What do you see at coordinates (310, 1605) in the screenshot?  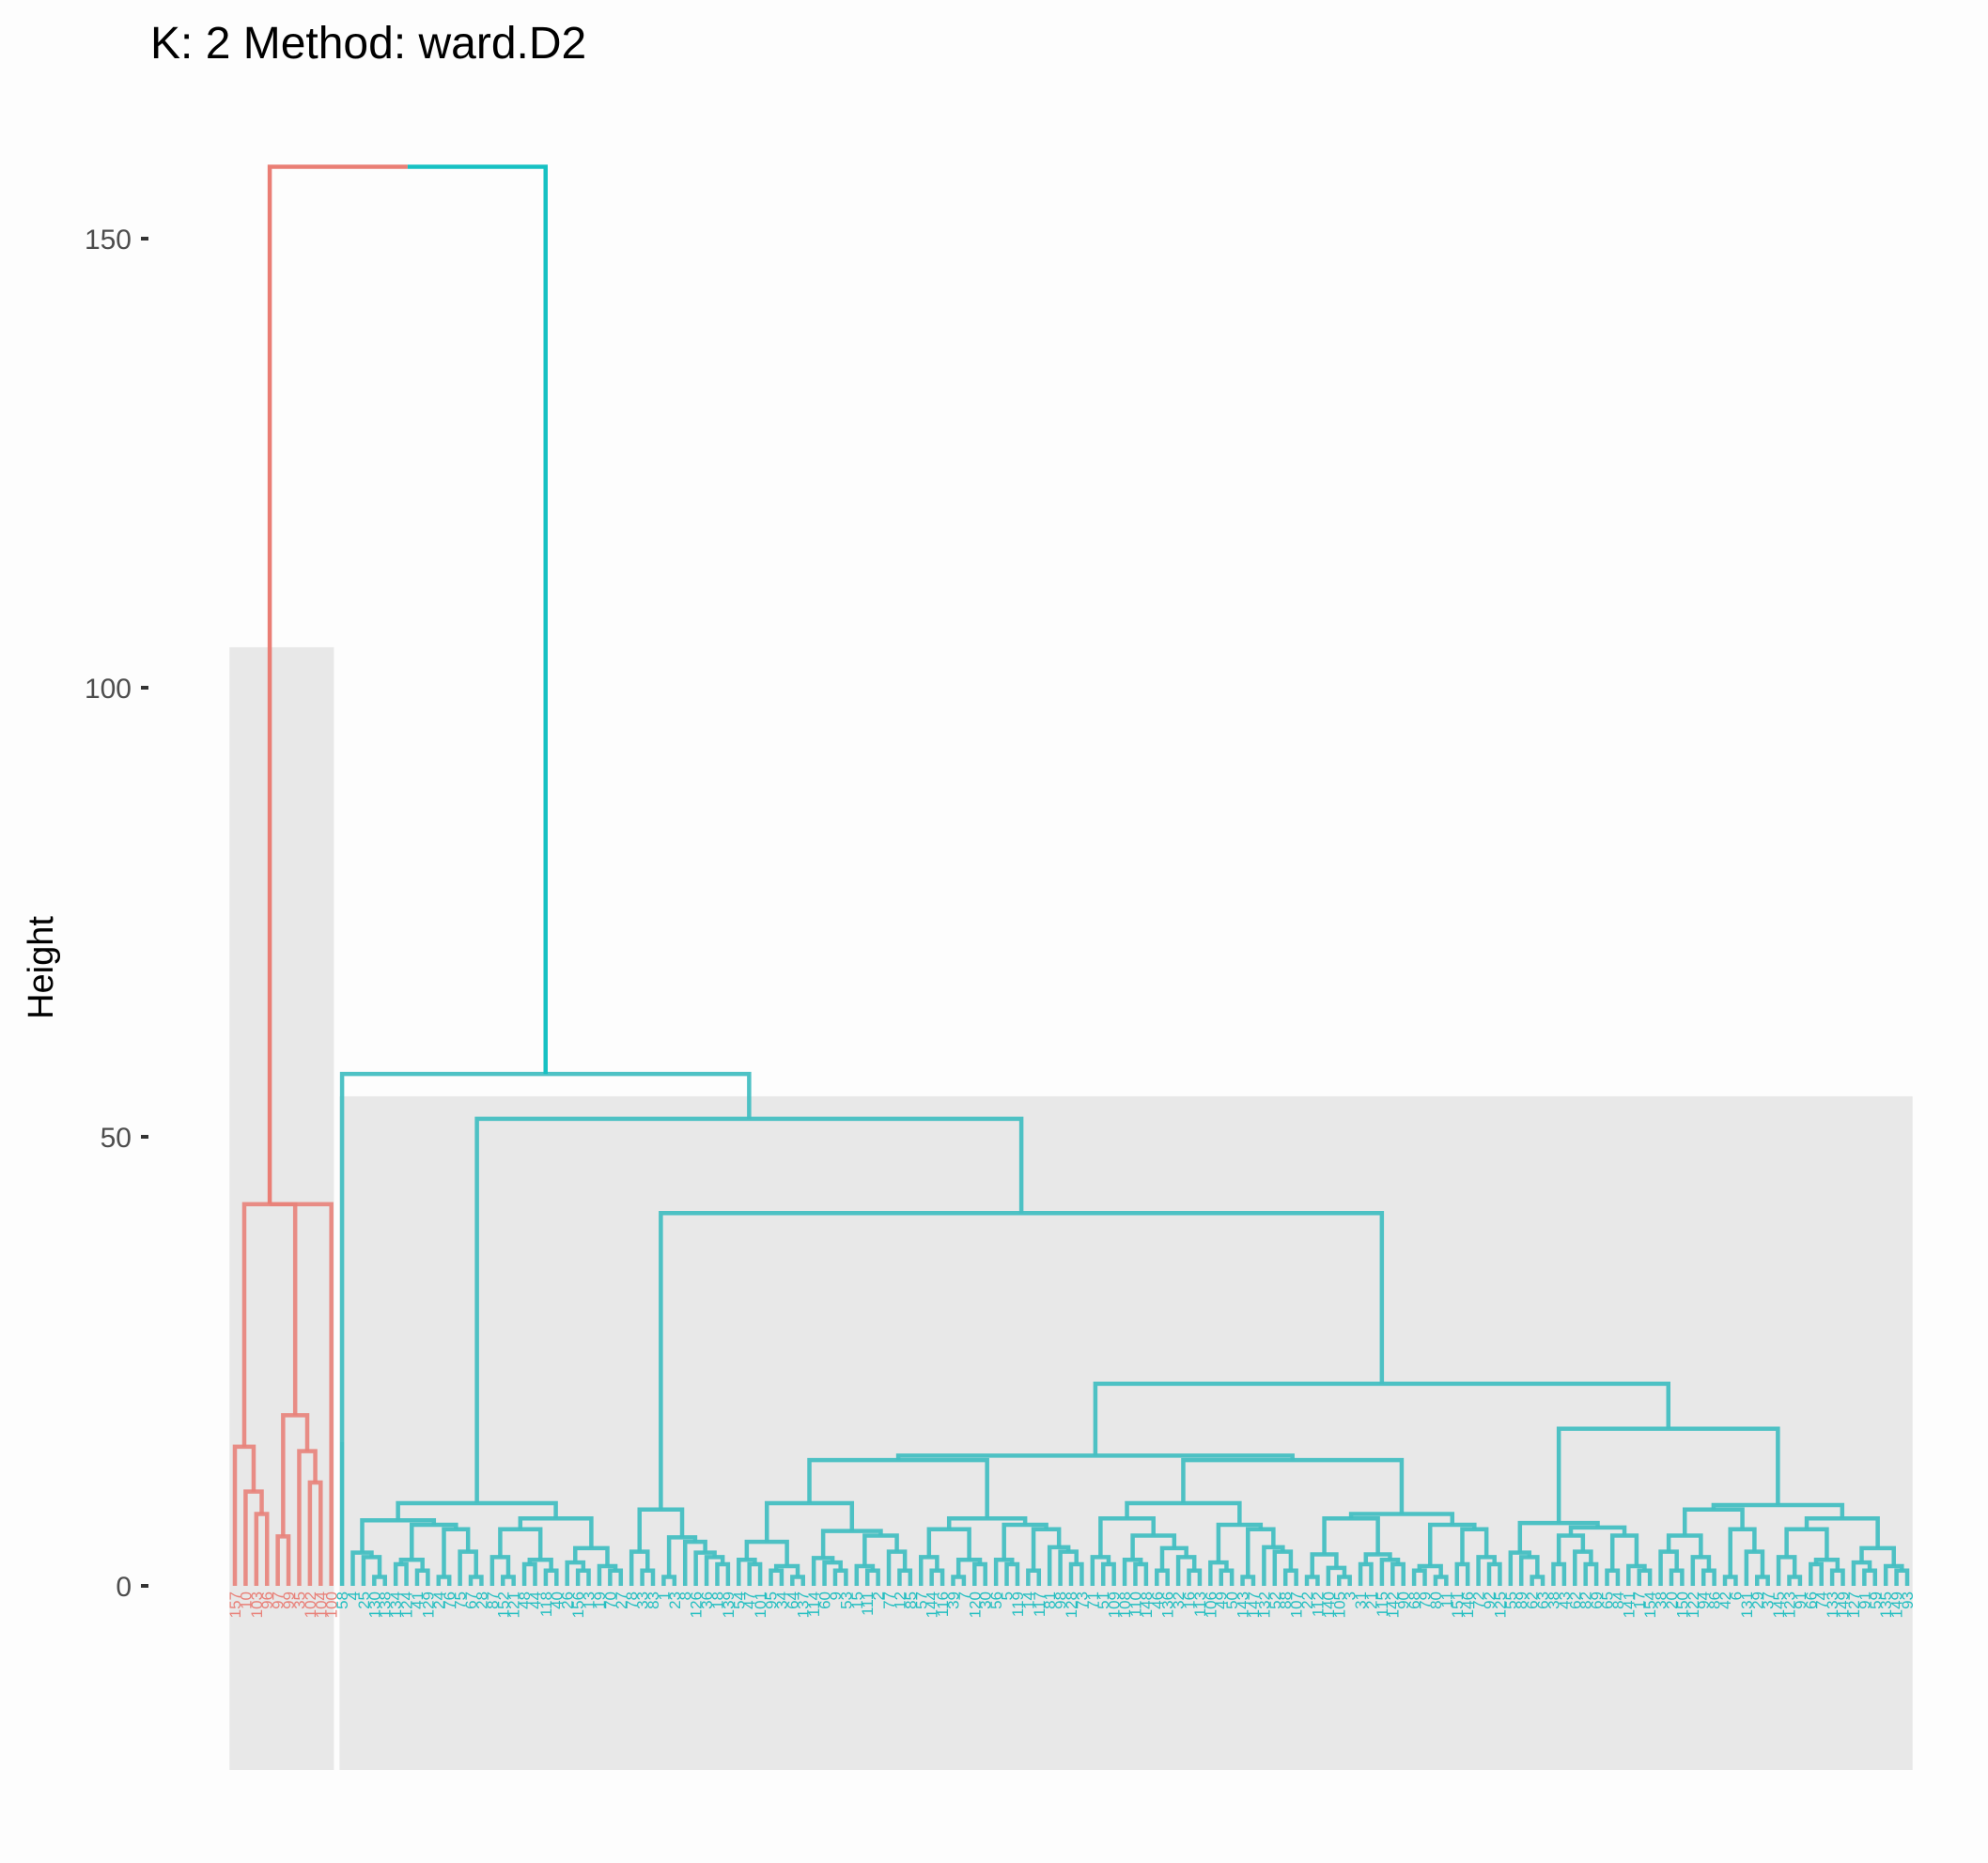 I see `leaf-label: 102` at bounding box center [310, 1605].